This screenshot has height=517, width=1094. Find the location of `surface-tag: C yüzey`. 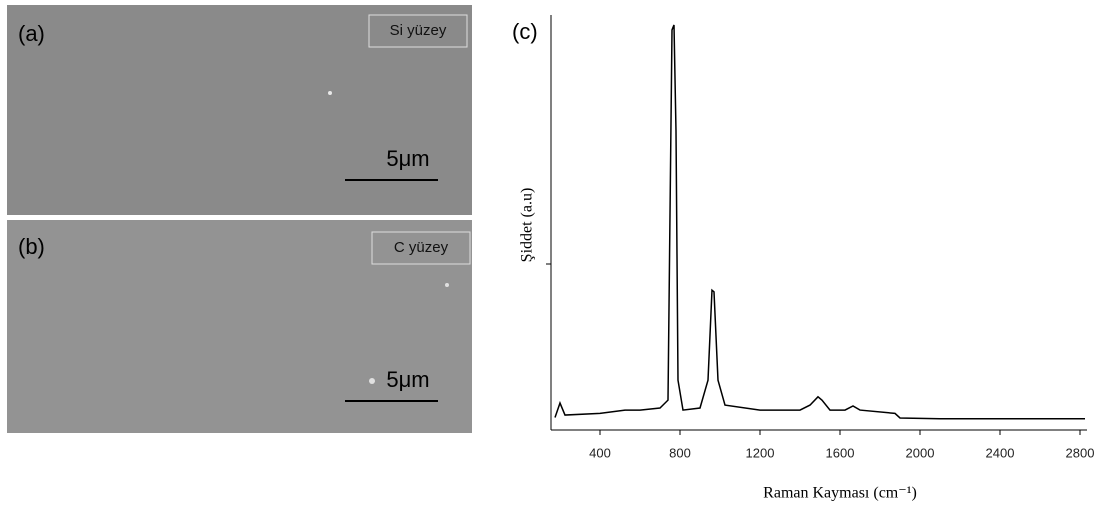

surface-tag: C yüzey is located at coordinates (421, 247).